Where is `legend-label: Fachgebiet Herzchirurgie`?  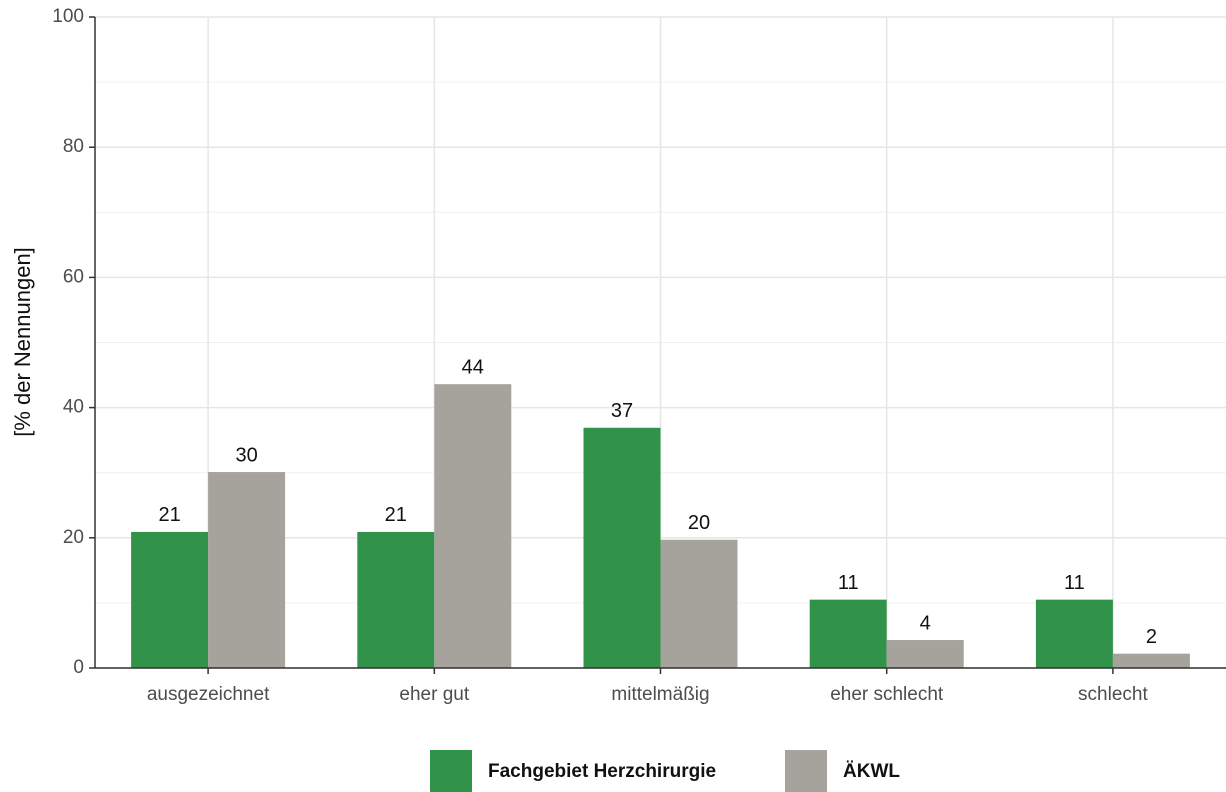
legend-label: Fachgebiet Herzchirurgie is located at coordinates (602, 771).